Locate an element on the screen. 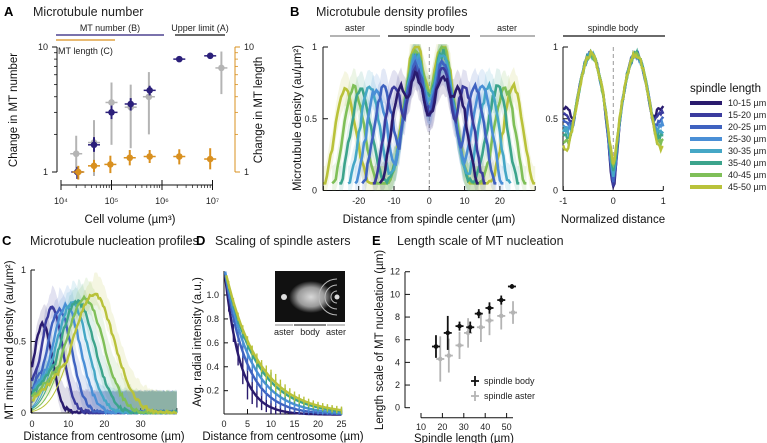 The image size is (767, 443). d-y-axis-label: Avg. radial intensity (a.u.) is located at coordinates (198, 342).